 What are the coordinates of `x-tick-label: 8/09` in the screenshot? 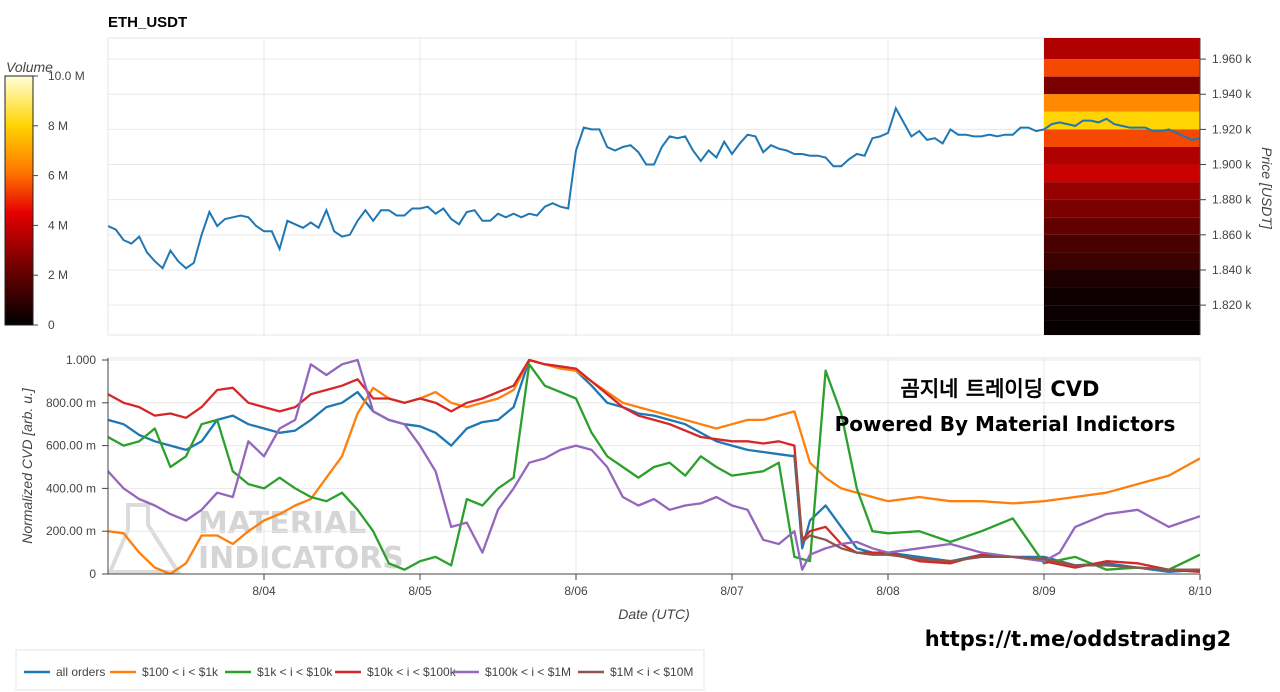 It's located at (1044, 591).